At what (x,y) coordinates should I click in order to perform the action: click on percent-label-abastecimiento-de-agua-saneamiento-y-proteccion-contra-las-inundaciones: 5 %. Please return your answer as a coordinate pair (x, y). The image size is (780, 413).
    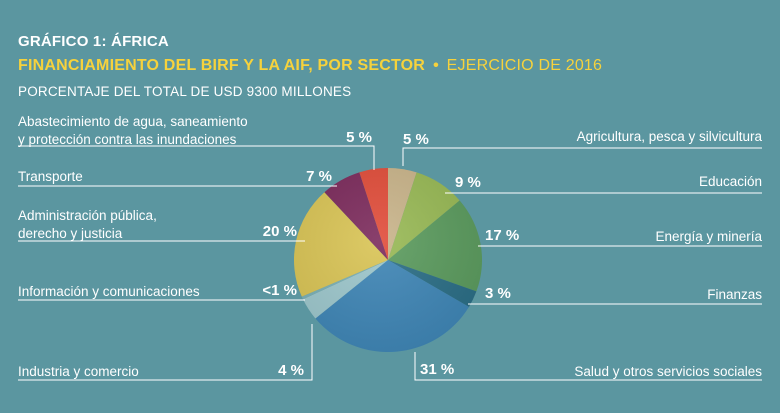
    Looking at the image, I should click on (359, 137).